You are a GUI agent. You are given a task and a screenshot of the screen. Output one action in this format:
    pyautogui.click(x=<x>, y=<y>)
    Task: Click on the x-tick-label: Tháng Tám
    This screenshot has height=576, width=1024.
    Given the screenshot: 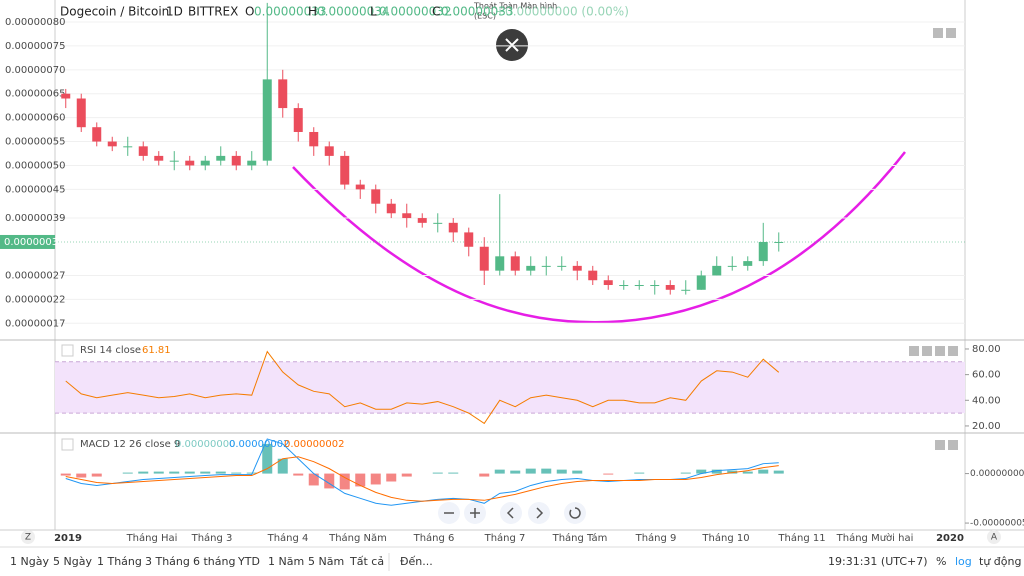 What is the action you would take?
    pyautogui.click(x=580, y=538)
    